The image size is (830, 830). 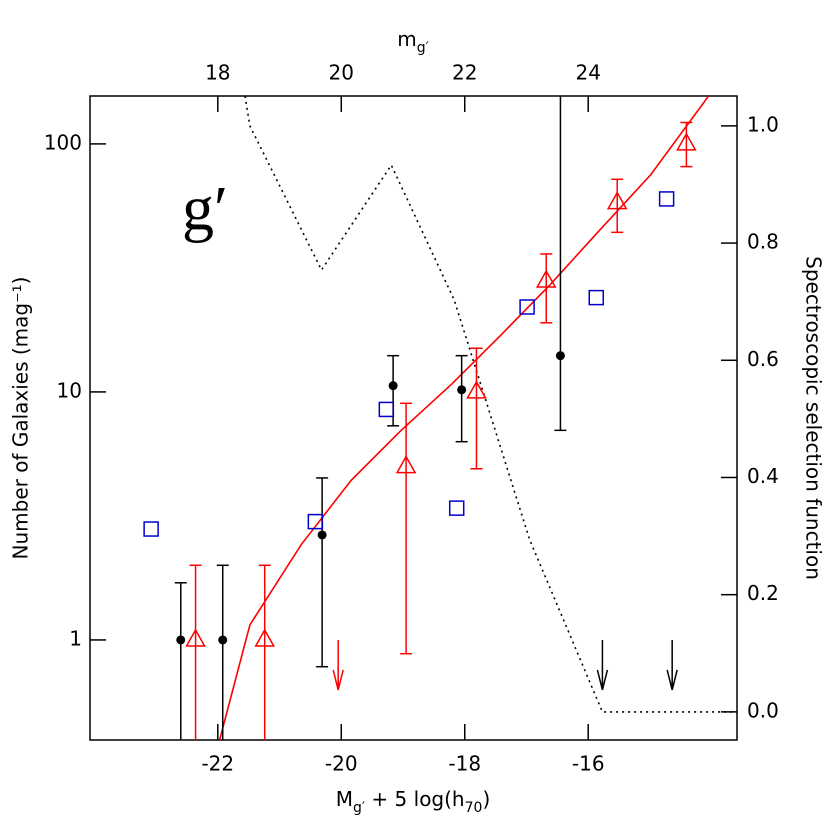 I want to click on x-tick-label: -16, so click(x=588, y=764).